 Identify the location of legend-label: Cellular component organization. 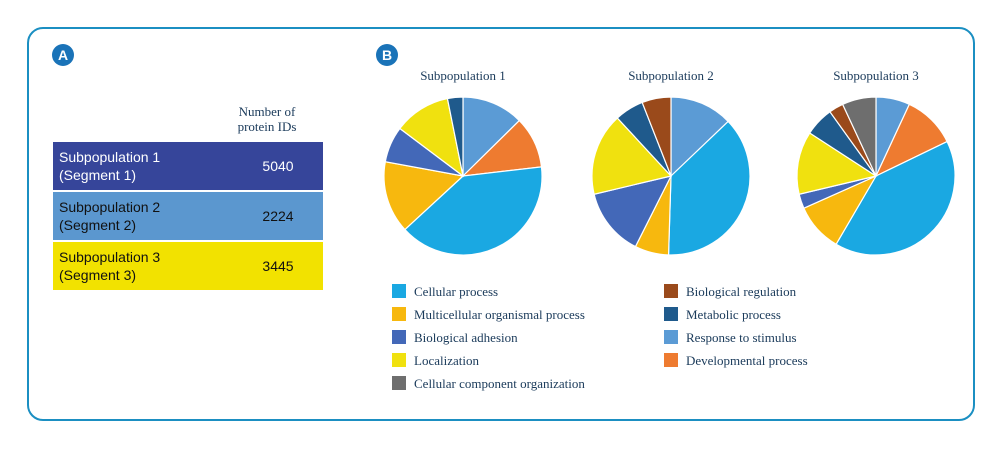
(499, 383).